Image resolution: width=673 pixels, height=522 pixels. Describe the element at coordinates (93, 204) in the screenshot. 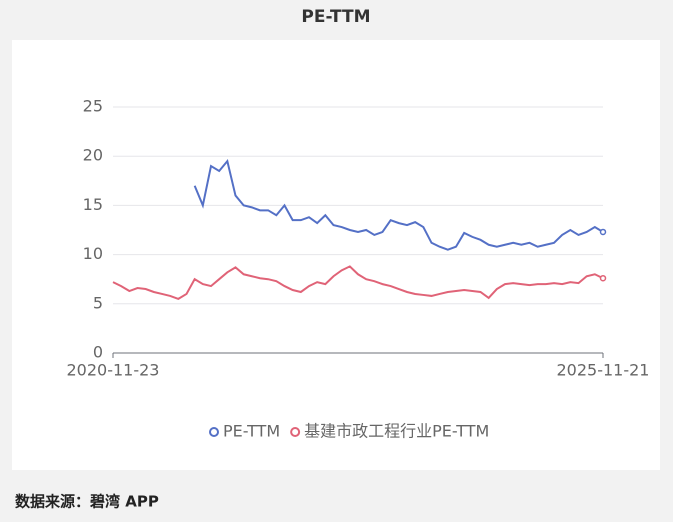

I see `y-tick-label: 15` at that location.